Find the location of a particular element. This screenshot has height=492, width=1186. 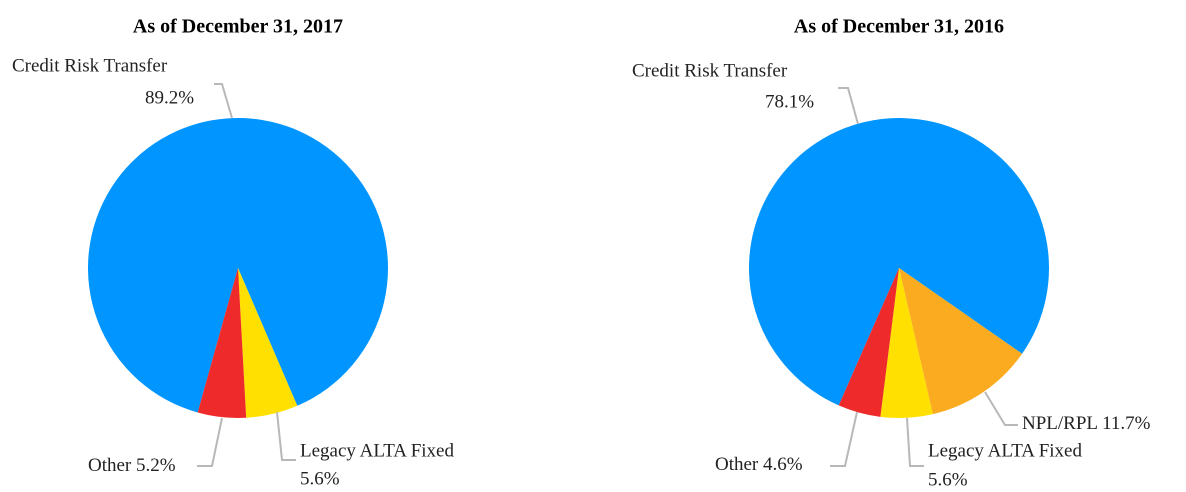

slice-name: NPL/RPL is located at coordinates (1059, 423).